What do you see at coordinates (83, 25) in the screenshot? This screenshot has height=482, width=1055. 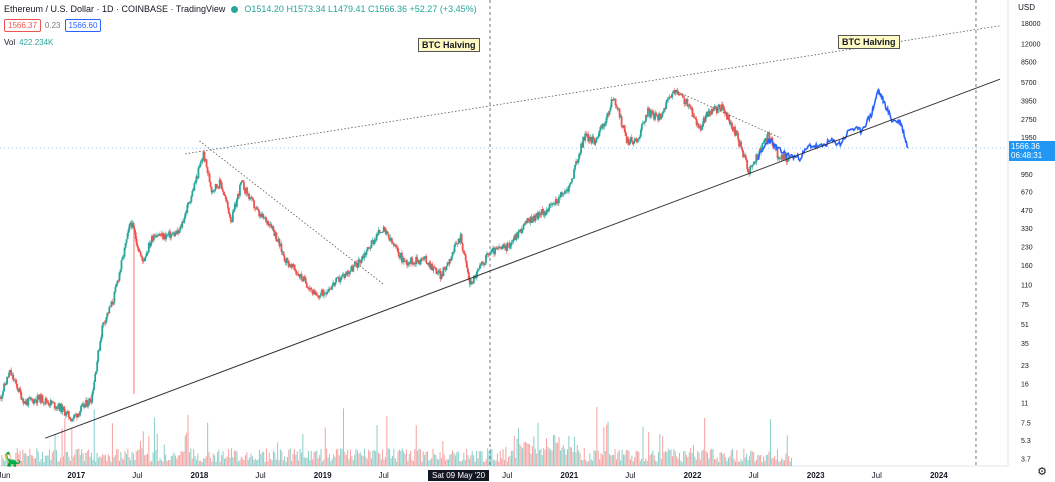 I see `ask-button: 1566.60` at bounding box center [83, 25].